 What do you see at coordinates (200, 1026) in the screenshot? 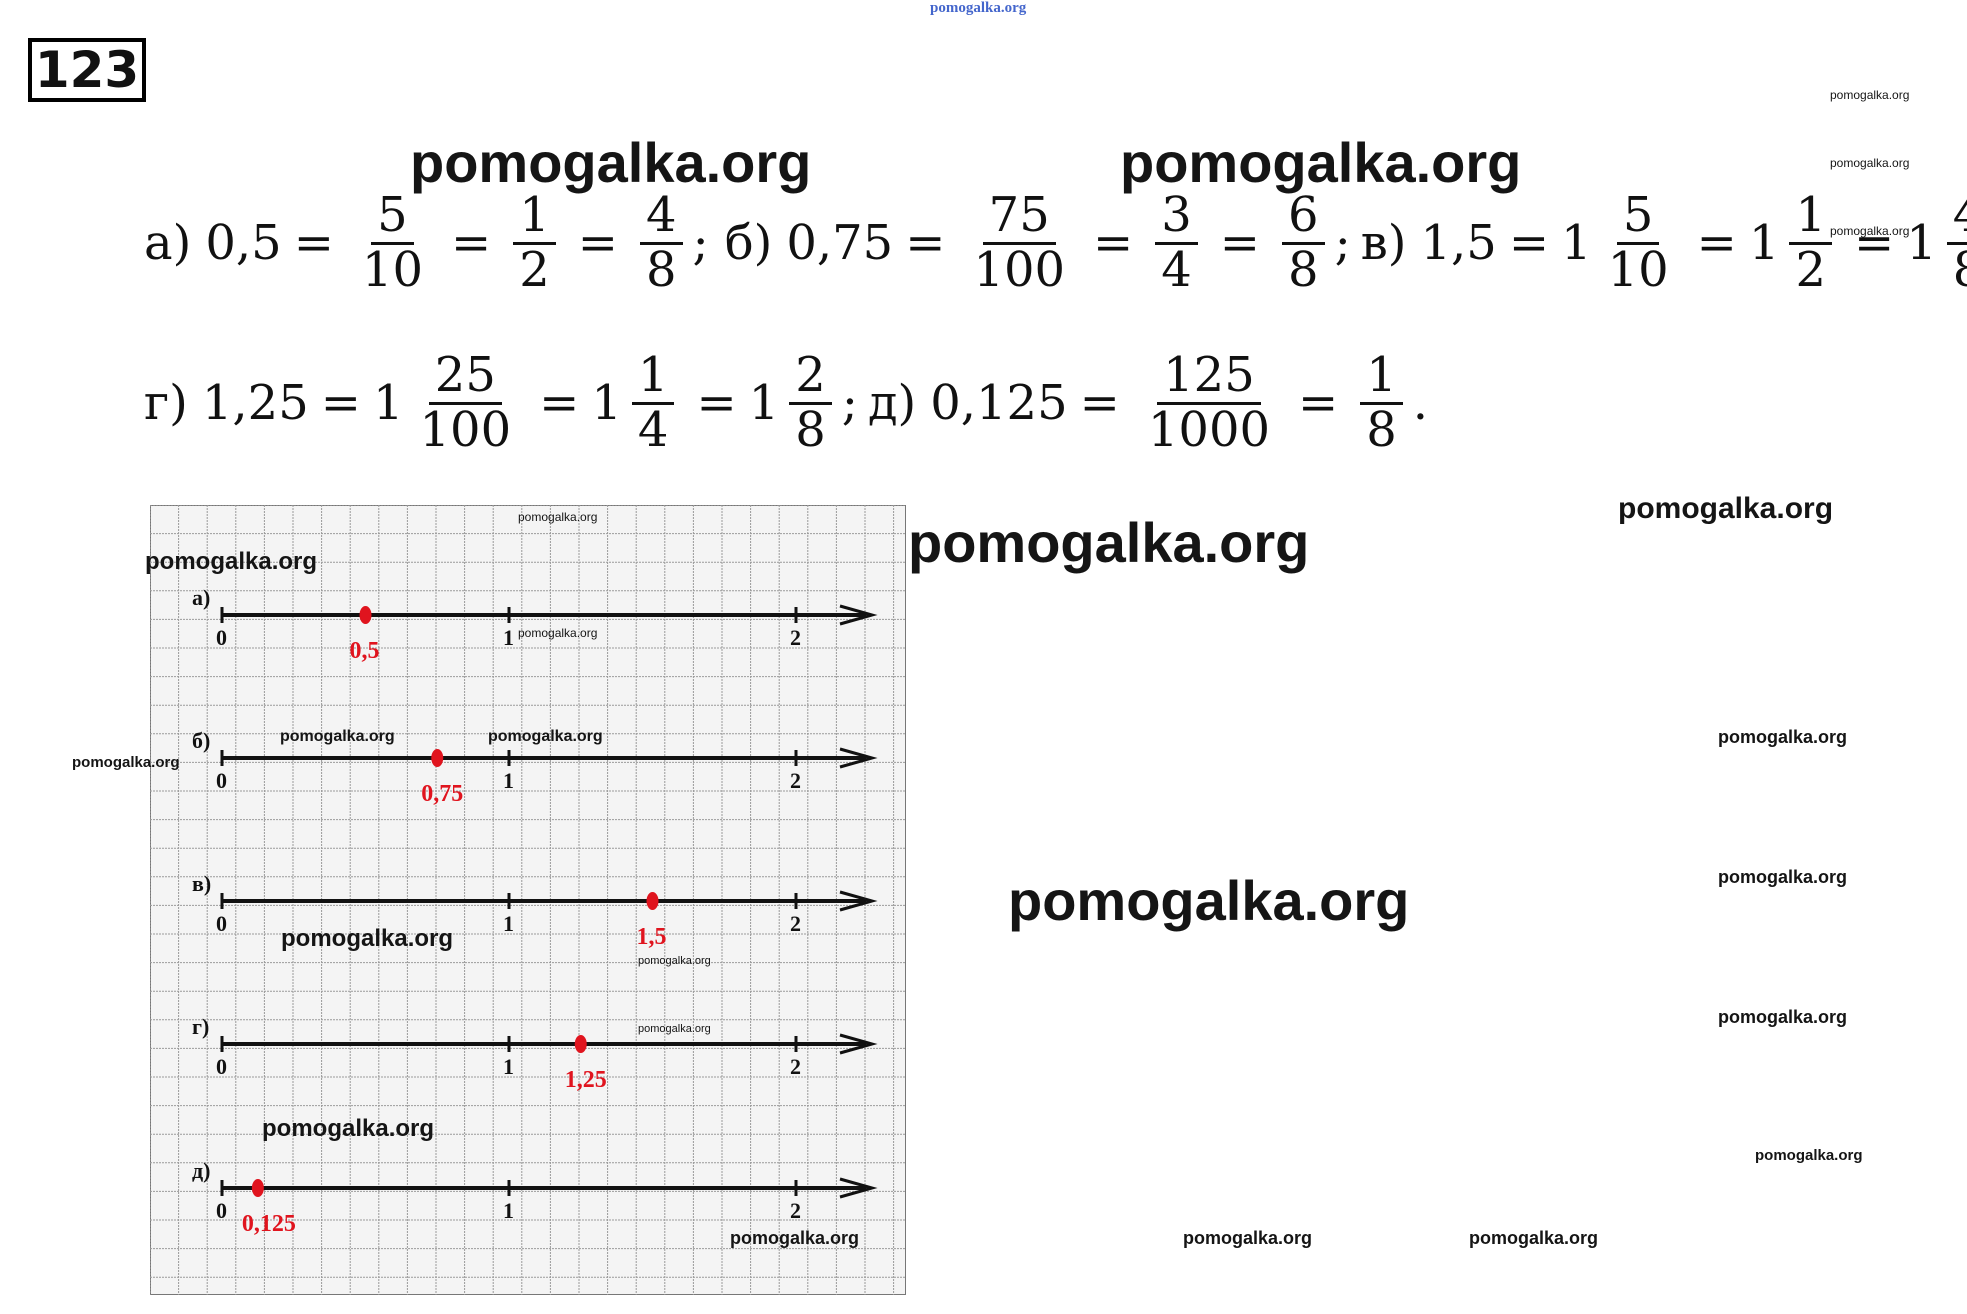
I see `number-line-label: г)` at bounding box center [200, 1026].